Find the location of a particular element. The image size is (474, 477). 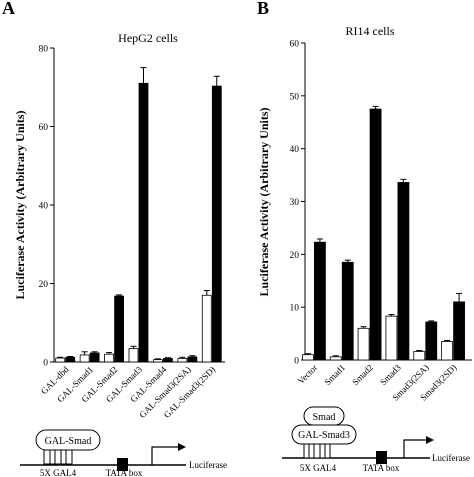

gal-smad-label: GAL-Smad is located at coordinates (68, 441).